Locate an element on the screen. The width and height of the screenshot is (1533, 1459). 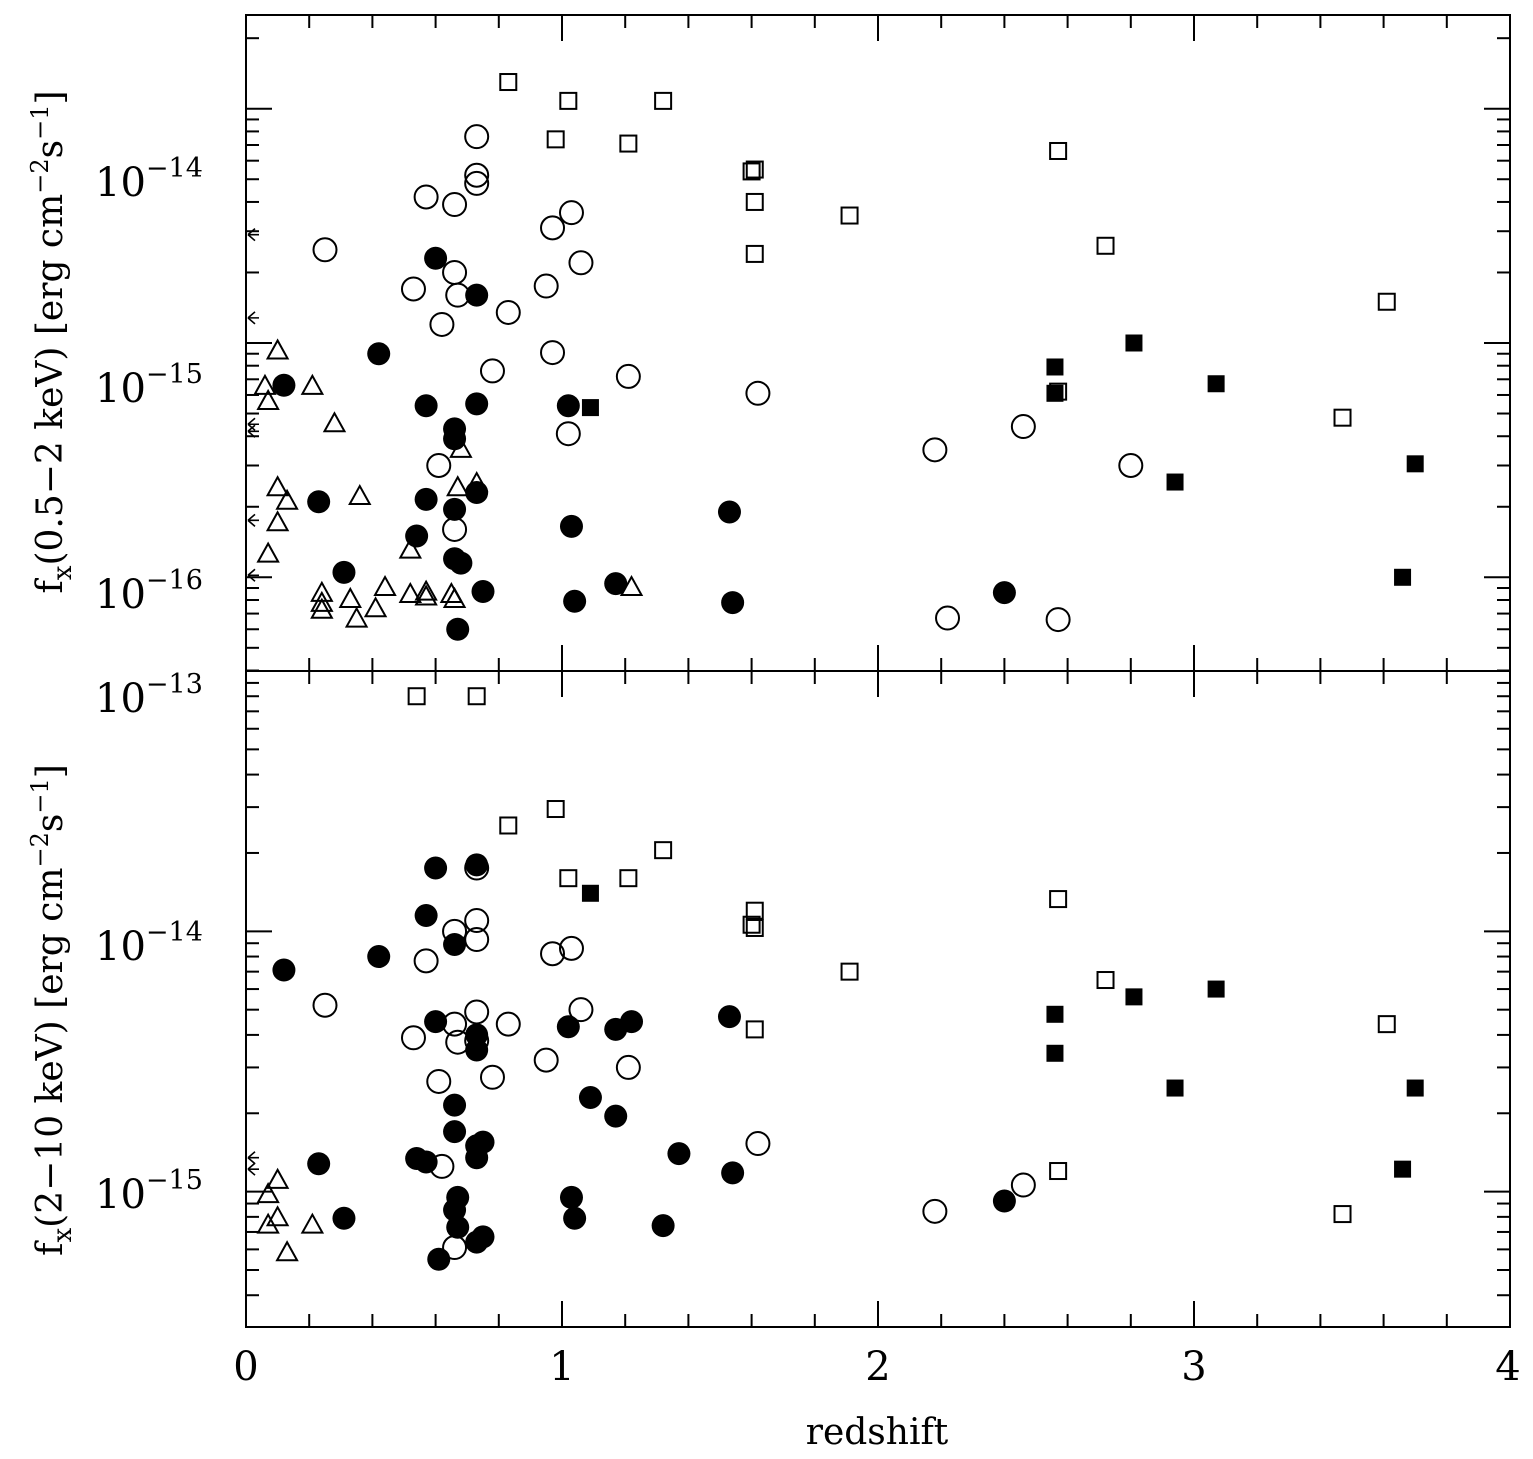
top-panel-y-tick-labels: 10−14 10−15 10−16 is located at coordinates (149, 385).